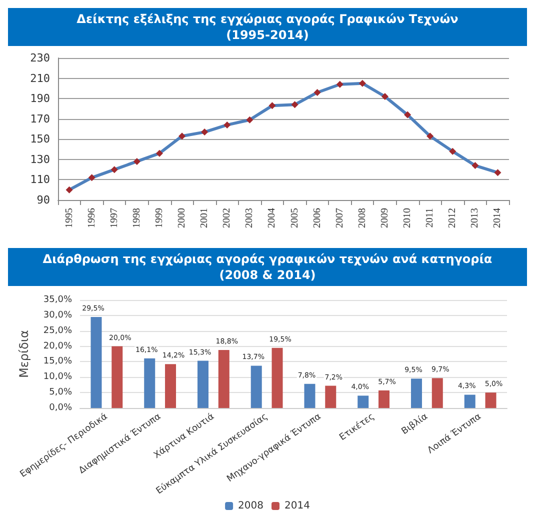  Describe the element at coordinates (340, 218) in the screenshot. I see `x-tick-label: 2007` at that location.